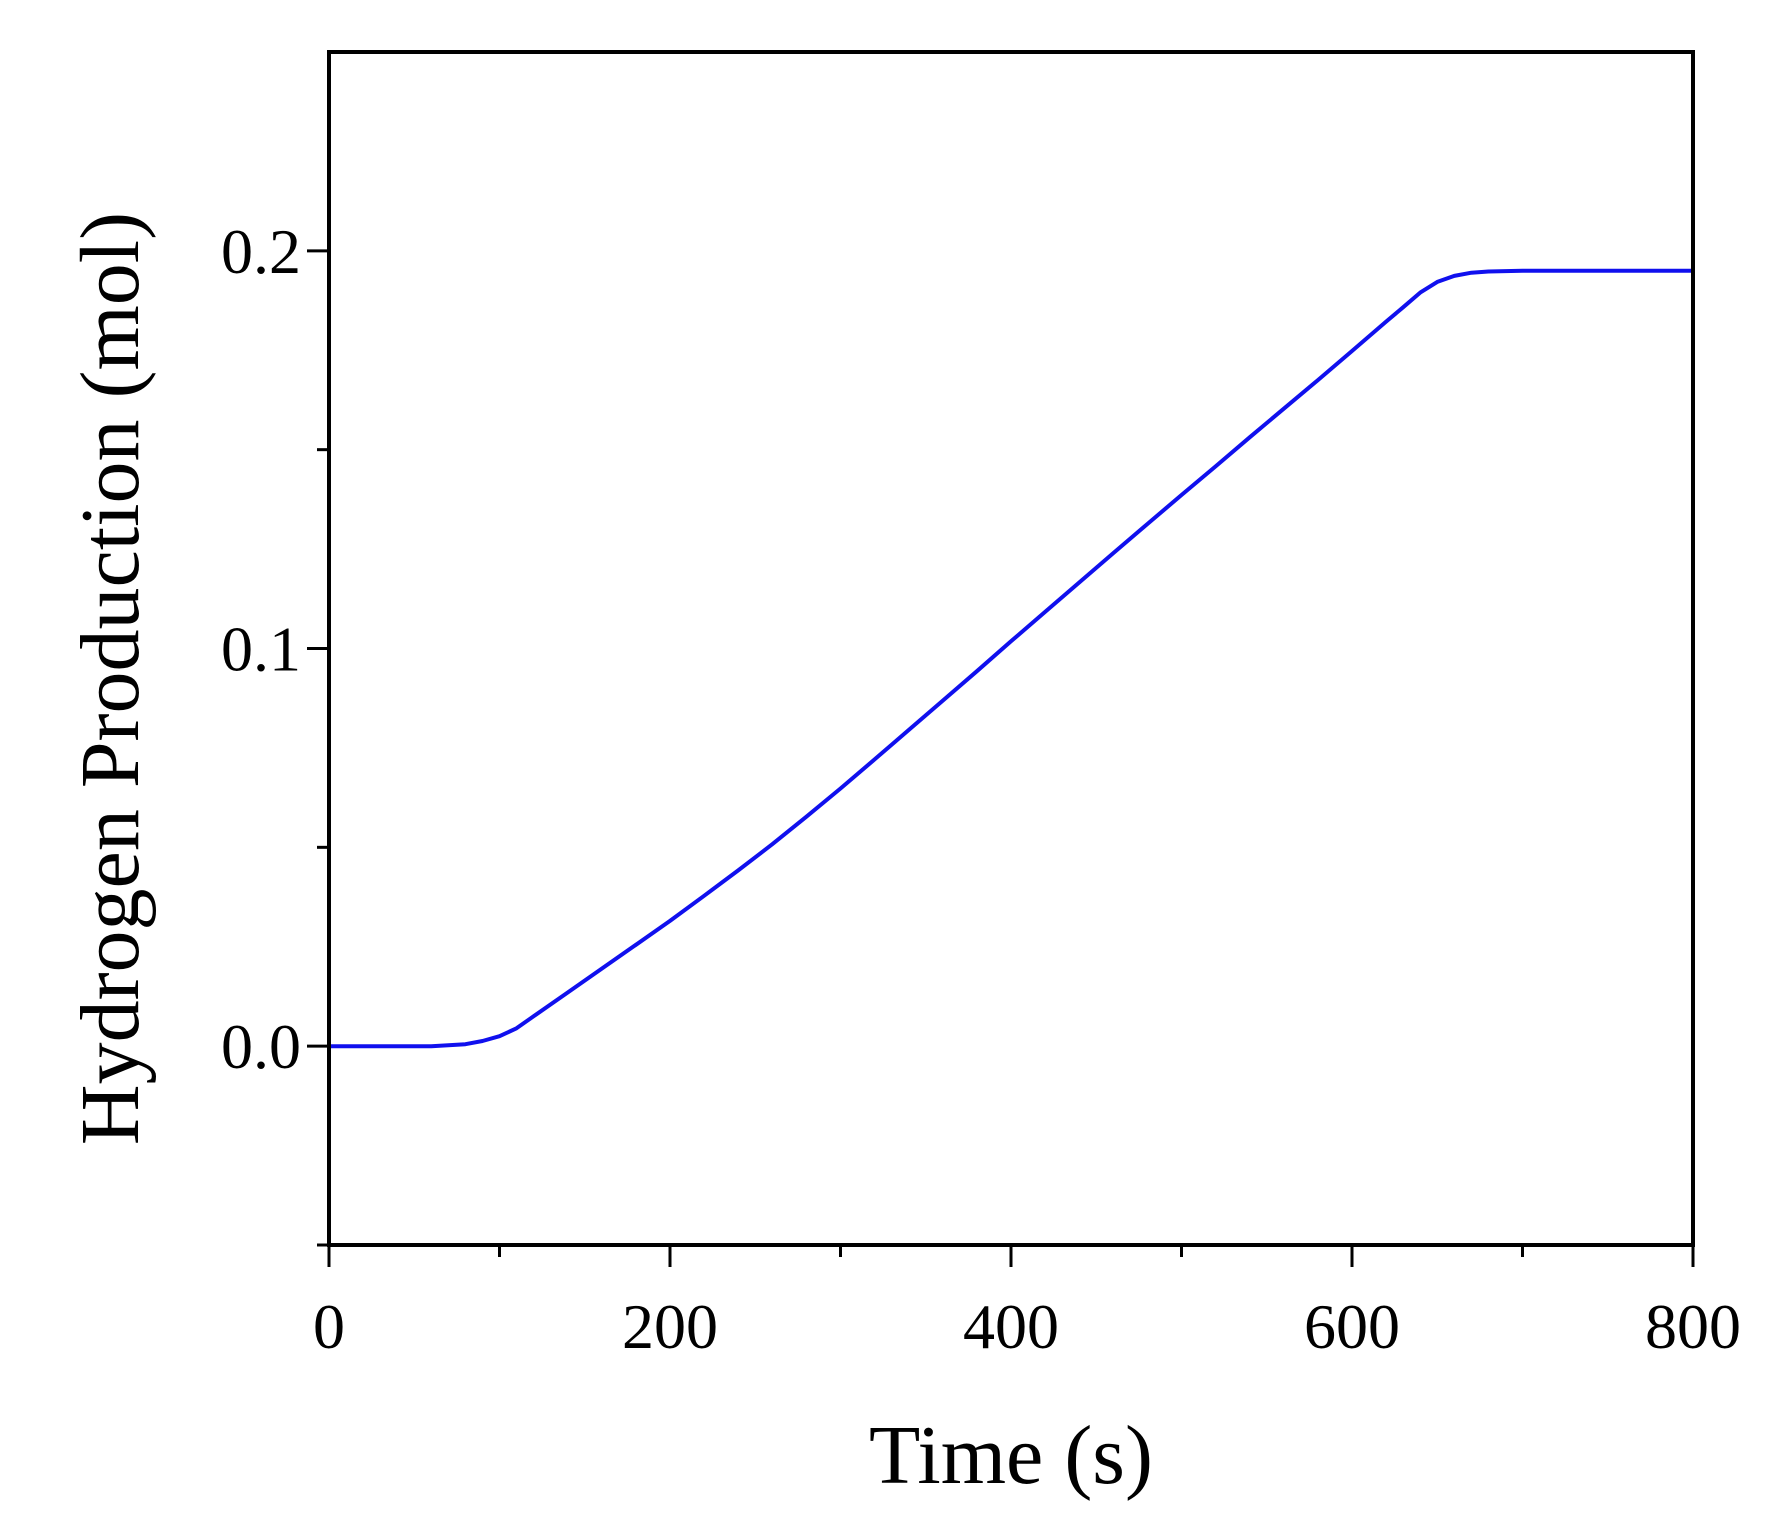 Image resolution: width=1773 pixels, height=1522 pixels. What do you see at coordinates (261, 1046) in the screenshot?
I see `y-tick-label: 0.0` at bounding box center [261, 1046].